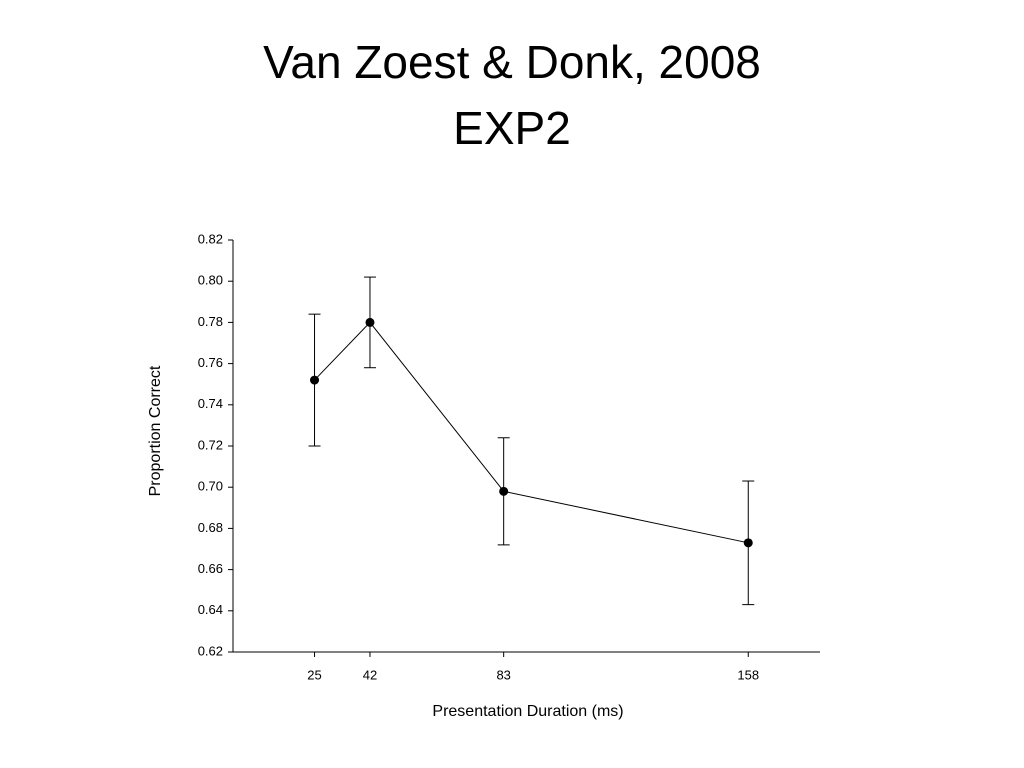 Image resolution: width=1024 pixels, height=768 pixels. Describe the element at coordinates (370, 674) in the screenshot. I see `x-tick-label: 42` at that location.